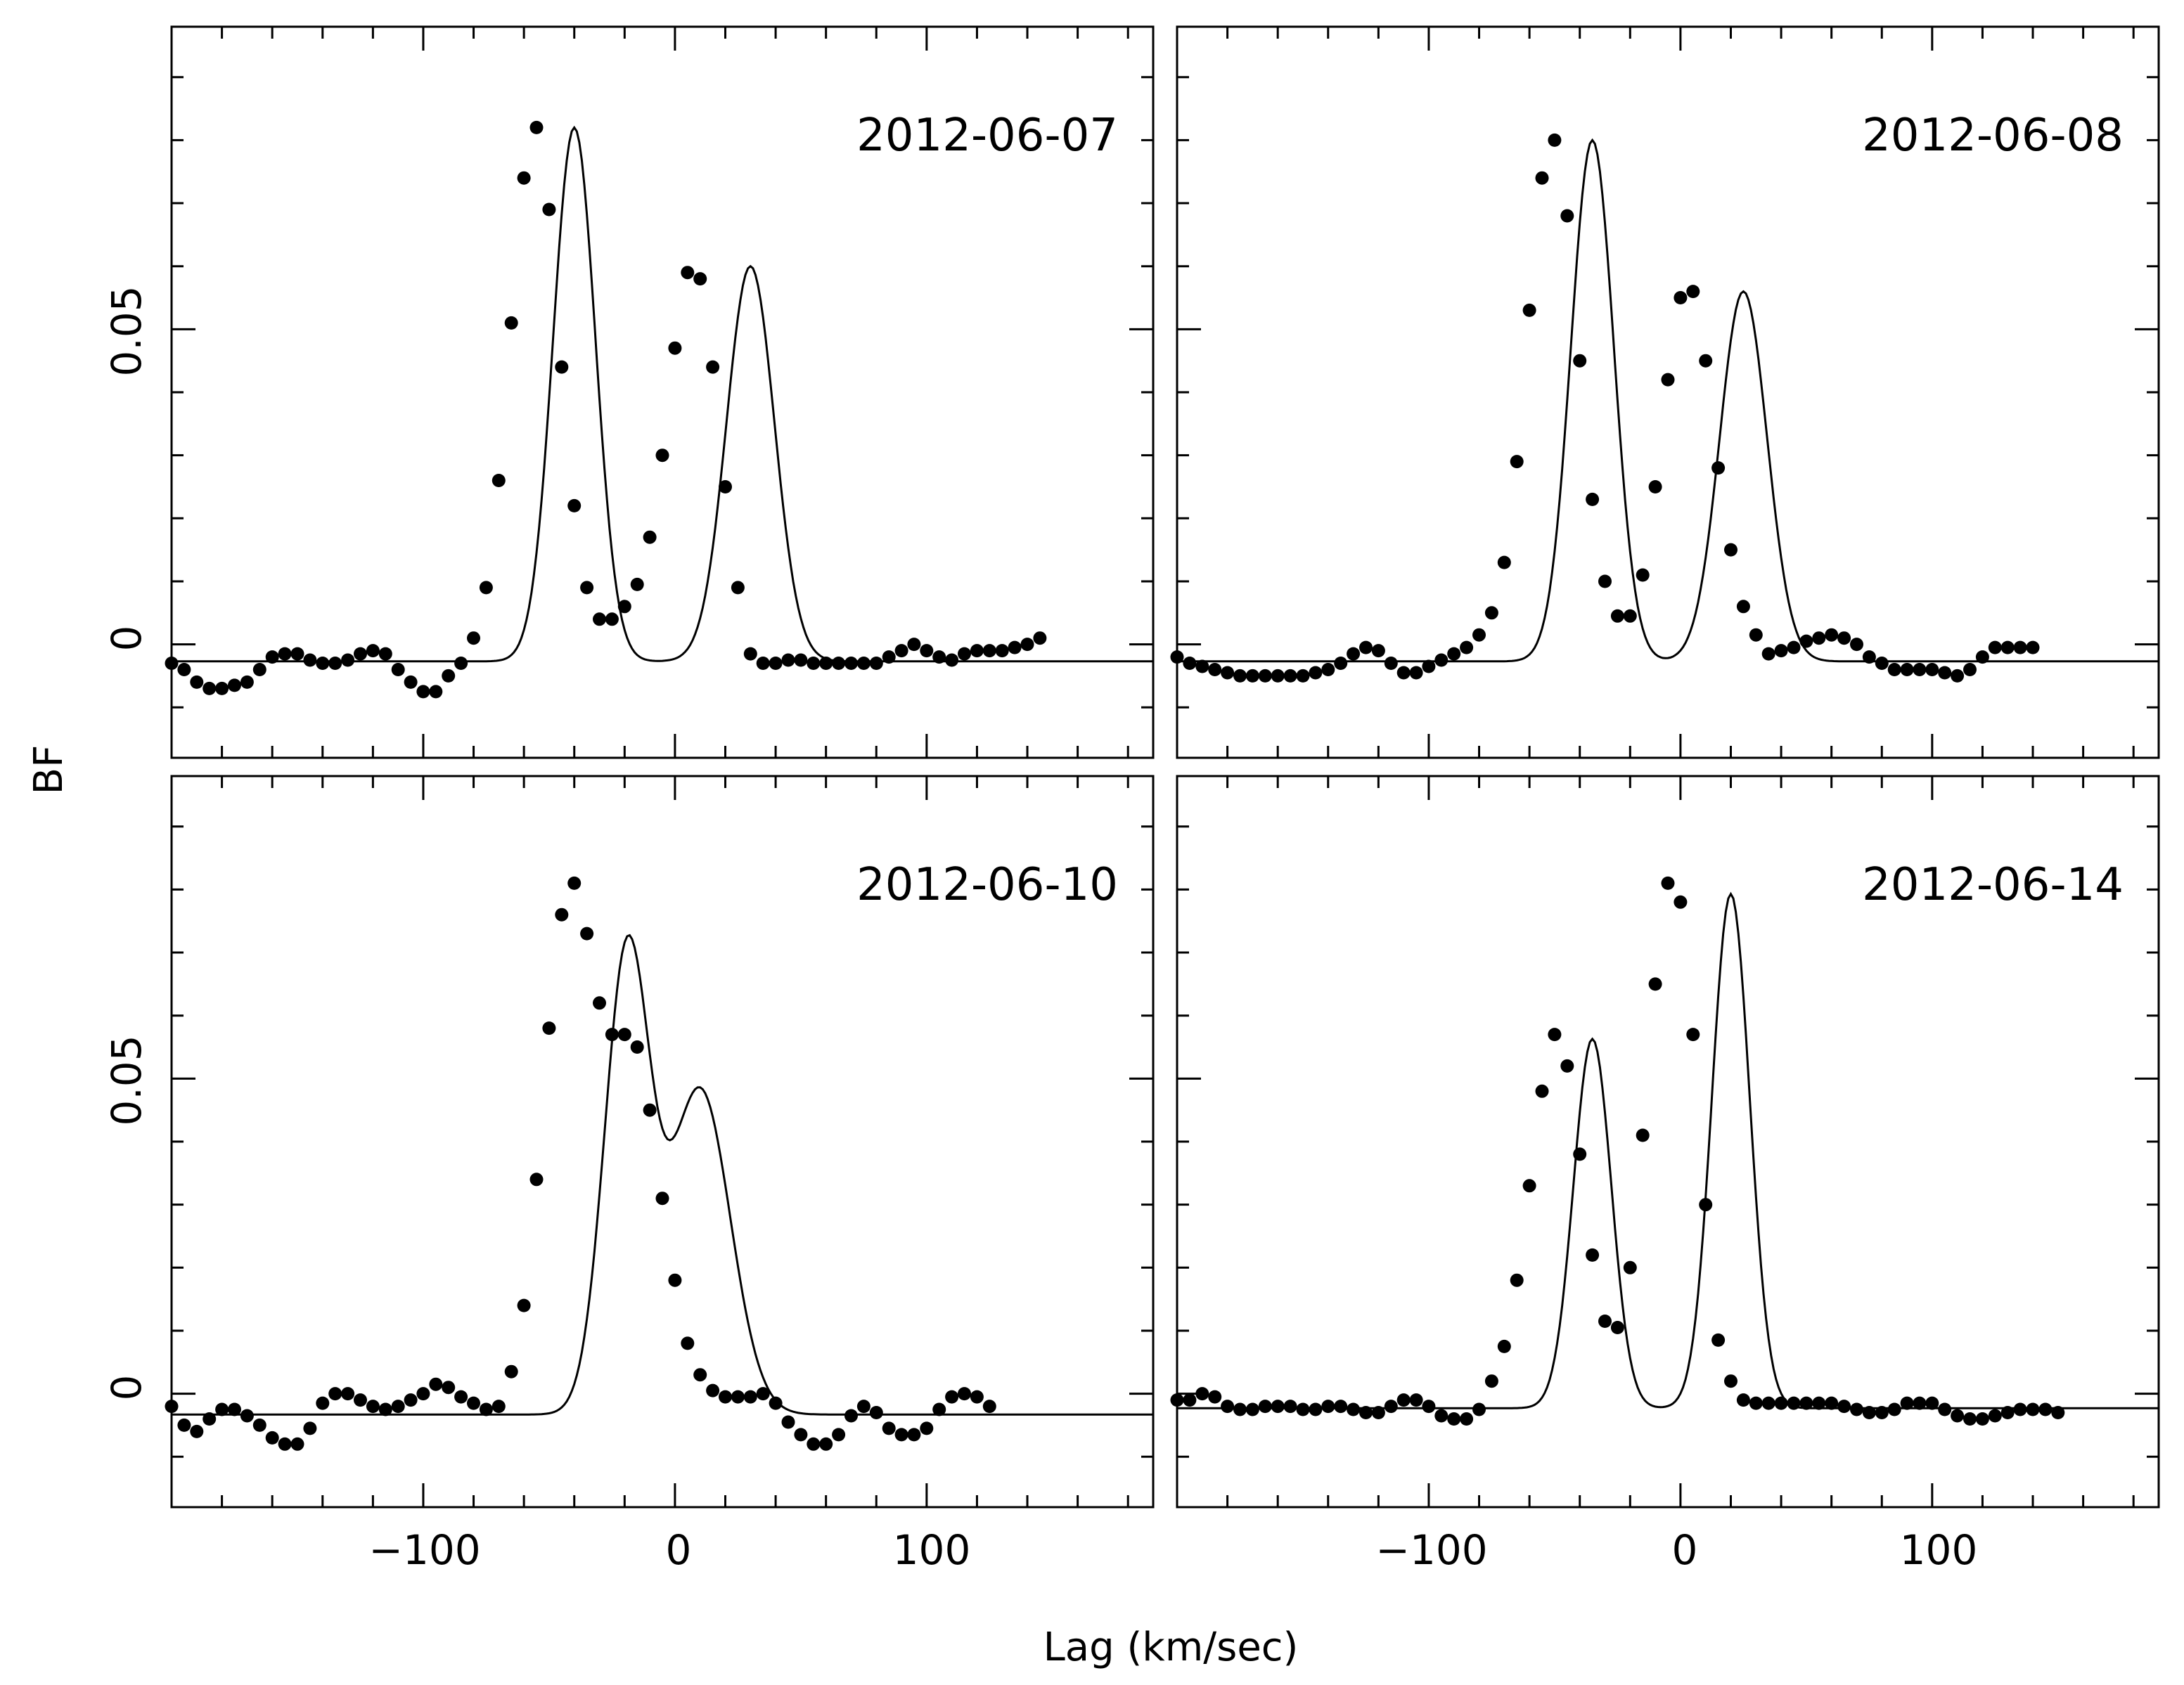 This screenshot has width=2184, height=1685. Describe the element at coordinates (424, 1550) in the screenshot. I see `x-tick-label-minus100-left: −100` at that location.